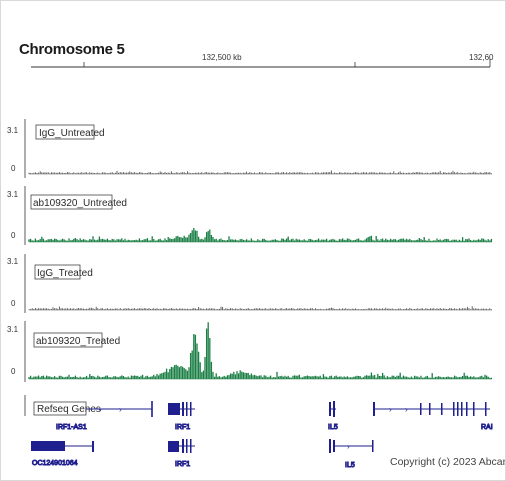 Image resolution: width=506 pixels, height=481 pixels. Describe the element at coordinates (69, 409) in the screenshot. I see `genes-track-label: Refseq Genes` at that location.